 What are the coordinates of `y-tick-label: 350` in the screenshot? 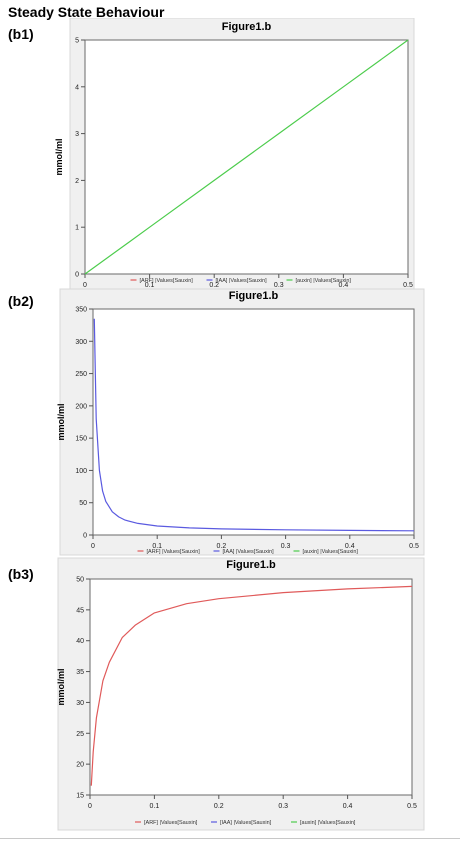 It's located at (81, 310).